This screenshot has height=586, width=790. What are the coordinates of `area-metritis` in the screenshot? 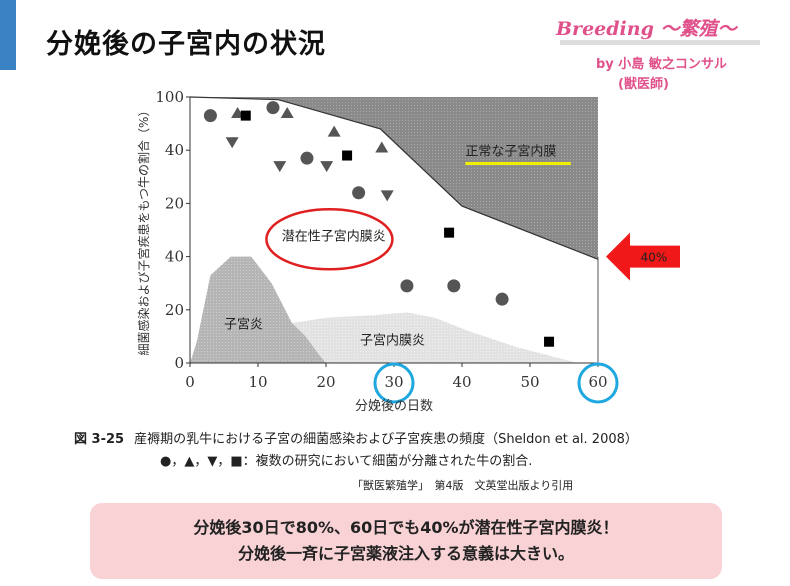 It's located at (258, 309).